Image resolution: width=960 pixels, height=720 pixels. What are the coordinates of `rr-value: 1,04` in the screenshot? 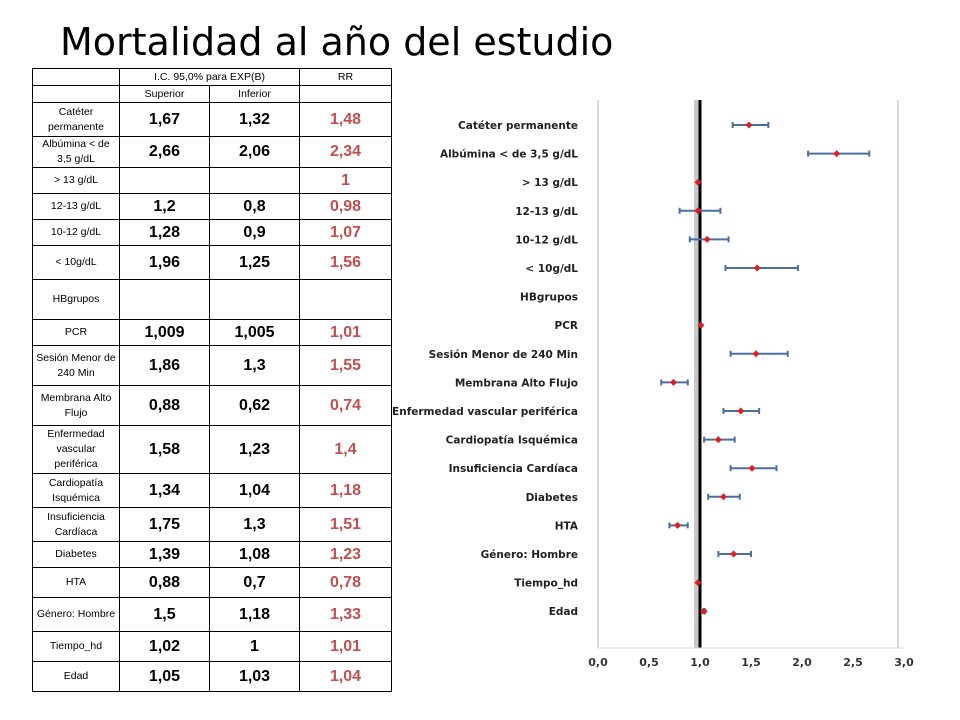 It's located at (346, 676).